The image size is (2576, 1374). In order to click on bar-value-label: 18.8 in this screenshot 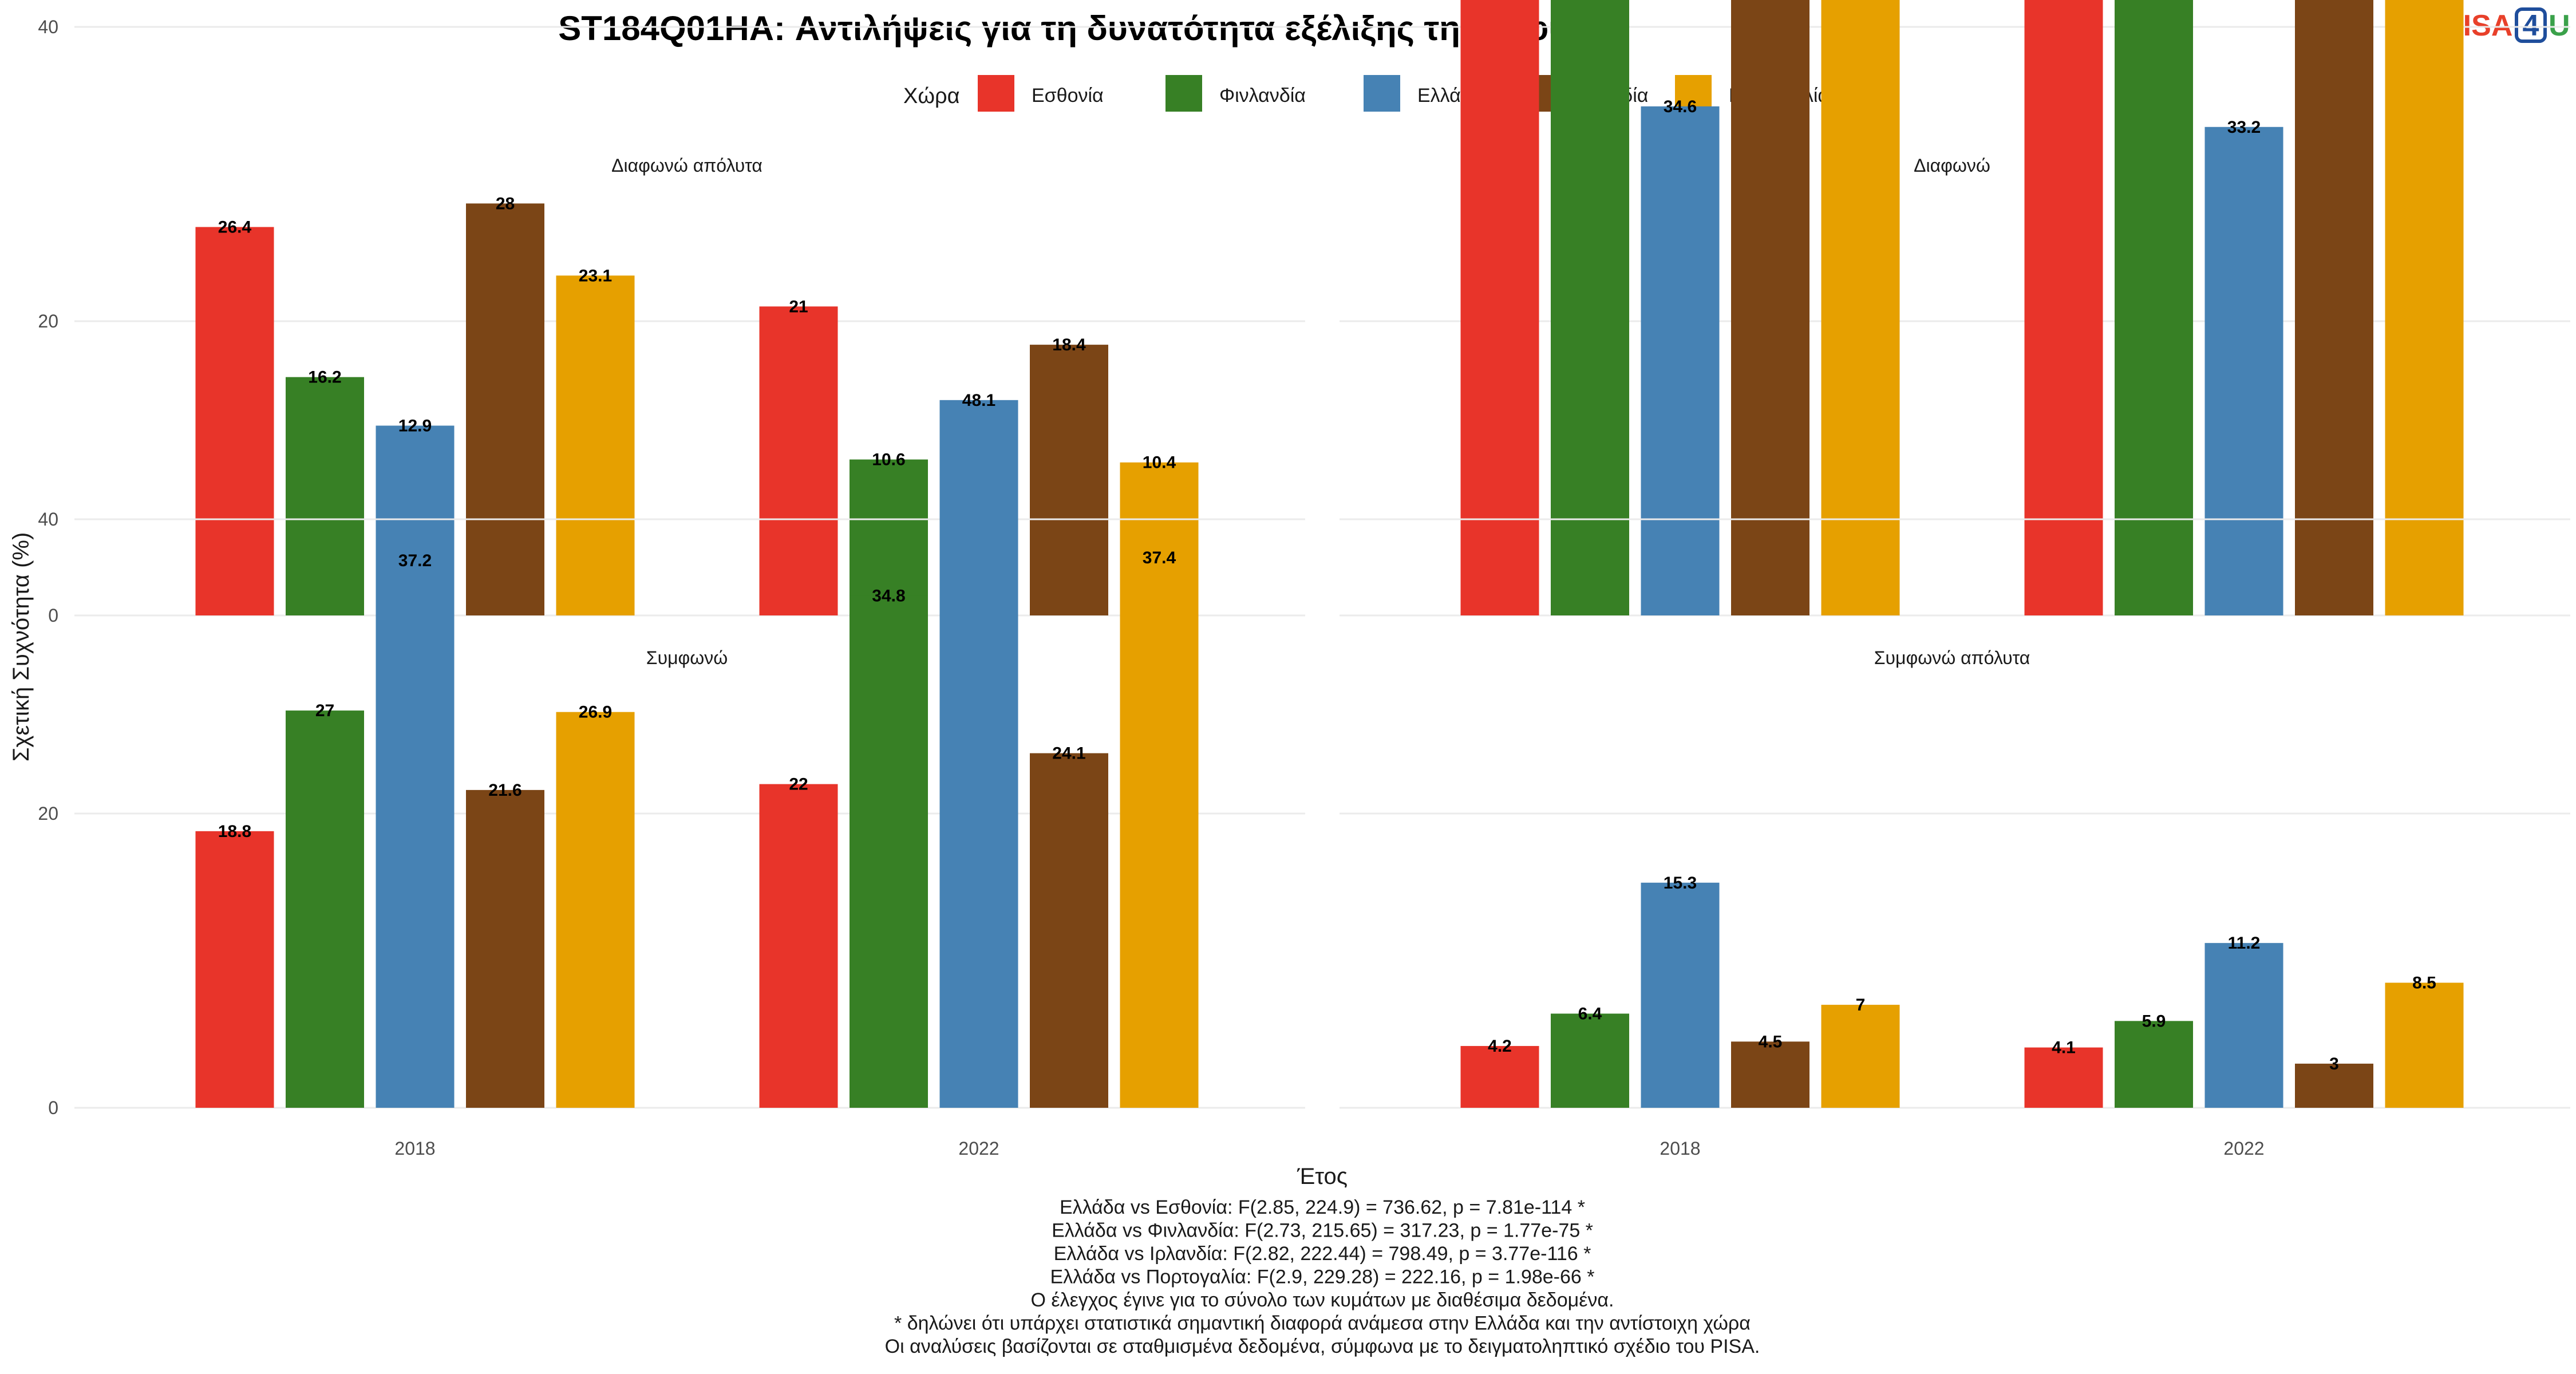, I will do `click(234, 832)`.